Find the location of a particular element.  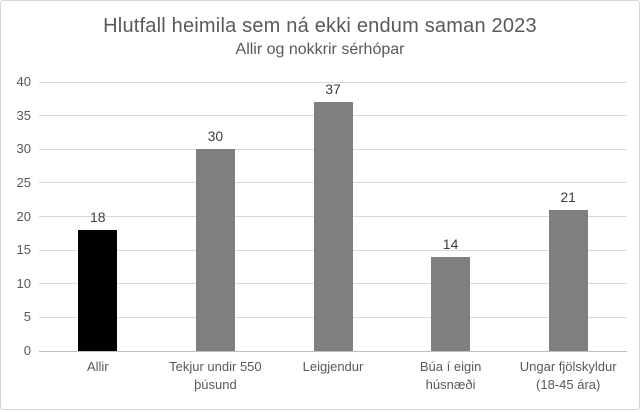

bar-allir is located at coordinates (98, 290).